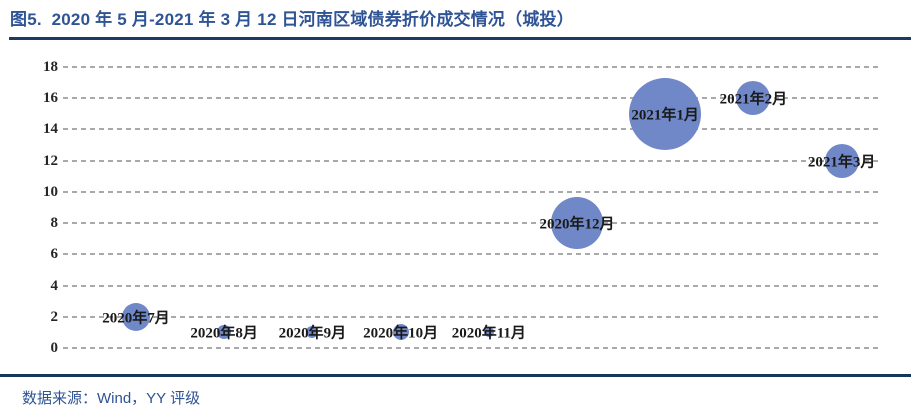  I want to click on y-axis-tick: 0, so click(54, 348).